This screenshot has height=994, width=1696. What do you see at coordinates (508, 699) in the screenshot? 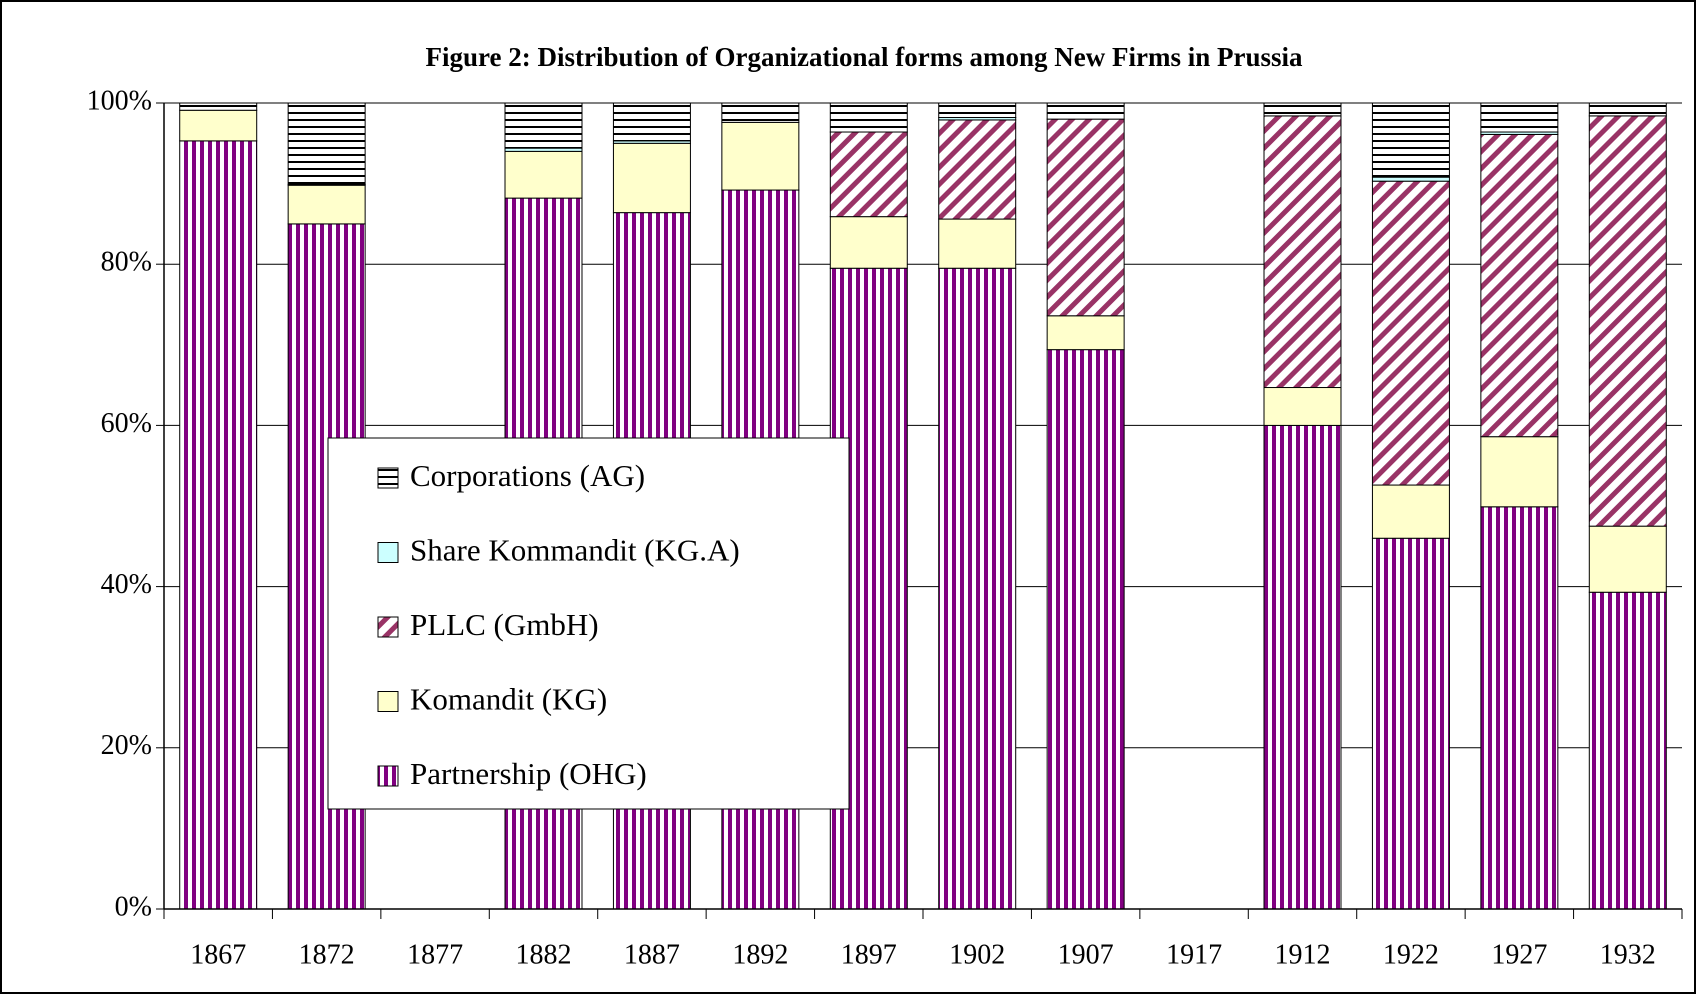
I see `legend-label: Komandit (KG)` at bounding box center [508, 699].